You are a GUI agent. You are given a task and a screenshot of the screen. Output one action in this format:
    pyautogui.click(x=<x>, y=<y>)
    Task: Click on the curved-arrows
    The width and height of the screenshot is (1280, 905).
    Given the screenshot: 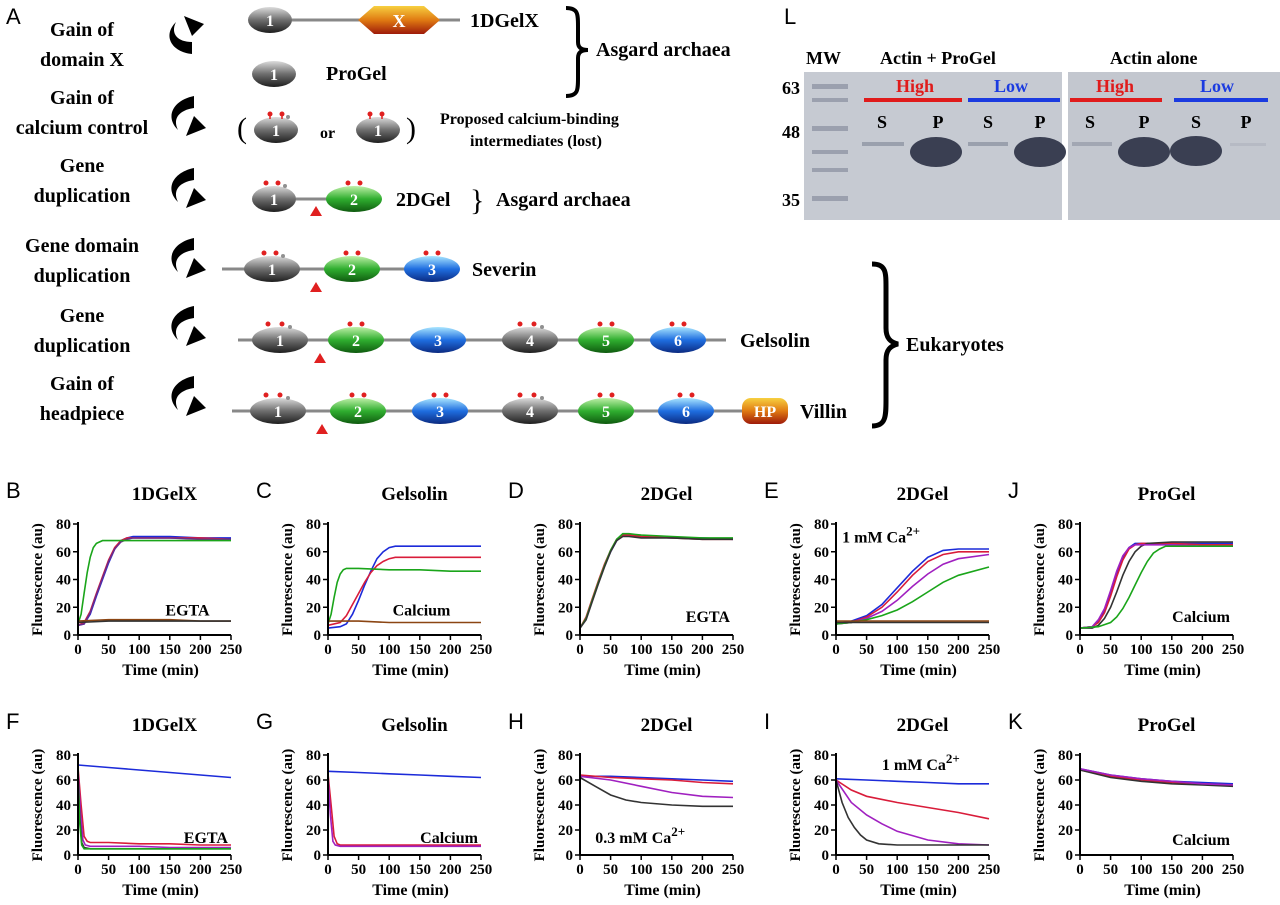 What is the action you would take?
    pyautogui.click(x=187, y=216)
    